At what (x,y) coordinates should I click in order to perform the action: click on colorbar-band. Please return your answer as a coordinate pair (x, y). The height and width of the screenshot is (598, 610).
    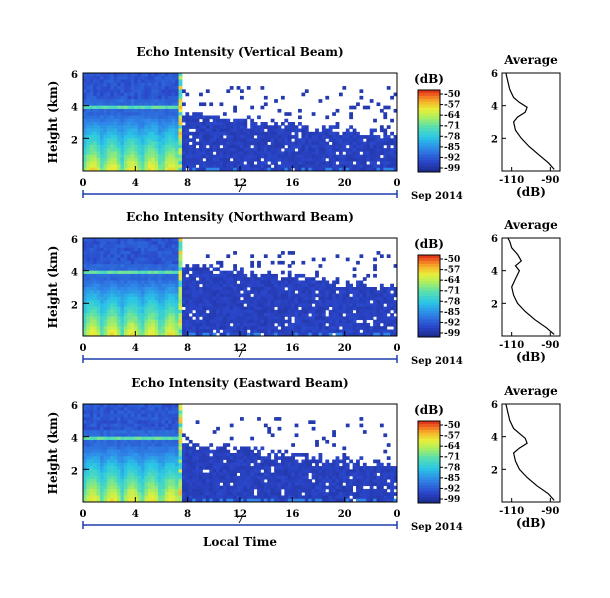
    Looking at the image, I should click on (429, 315).